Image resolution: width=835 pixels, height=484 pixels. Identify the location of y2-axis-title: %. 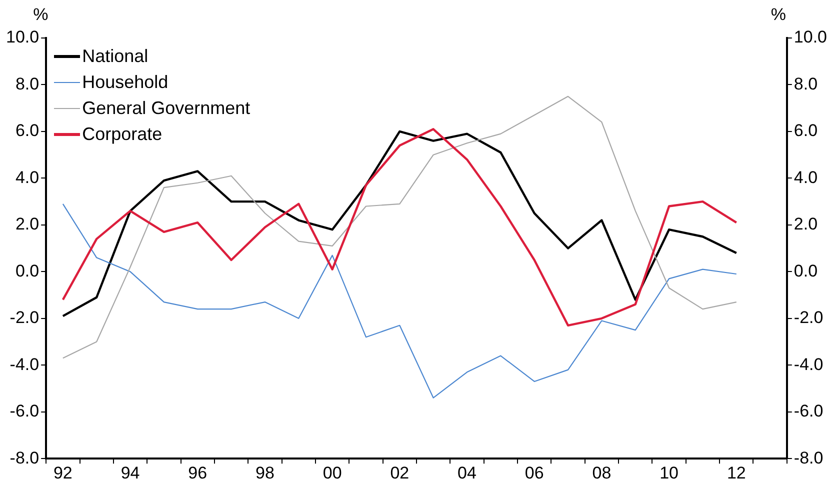
(778, 15).